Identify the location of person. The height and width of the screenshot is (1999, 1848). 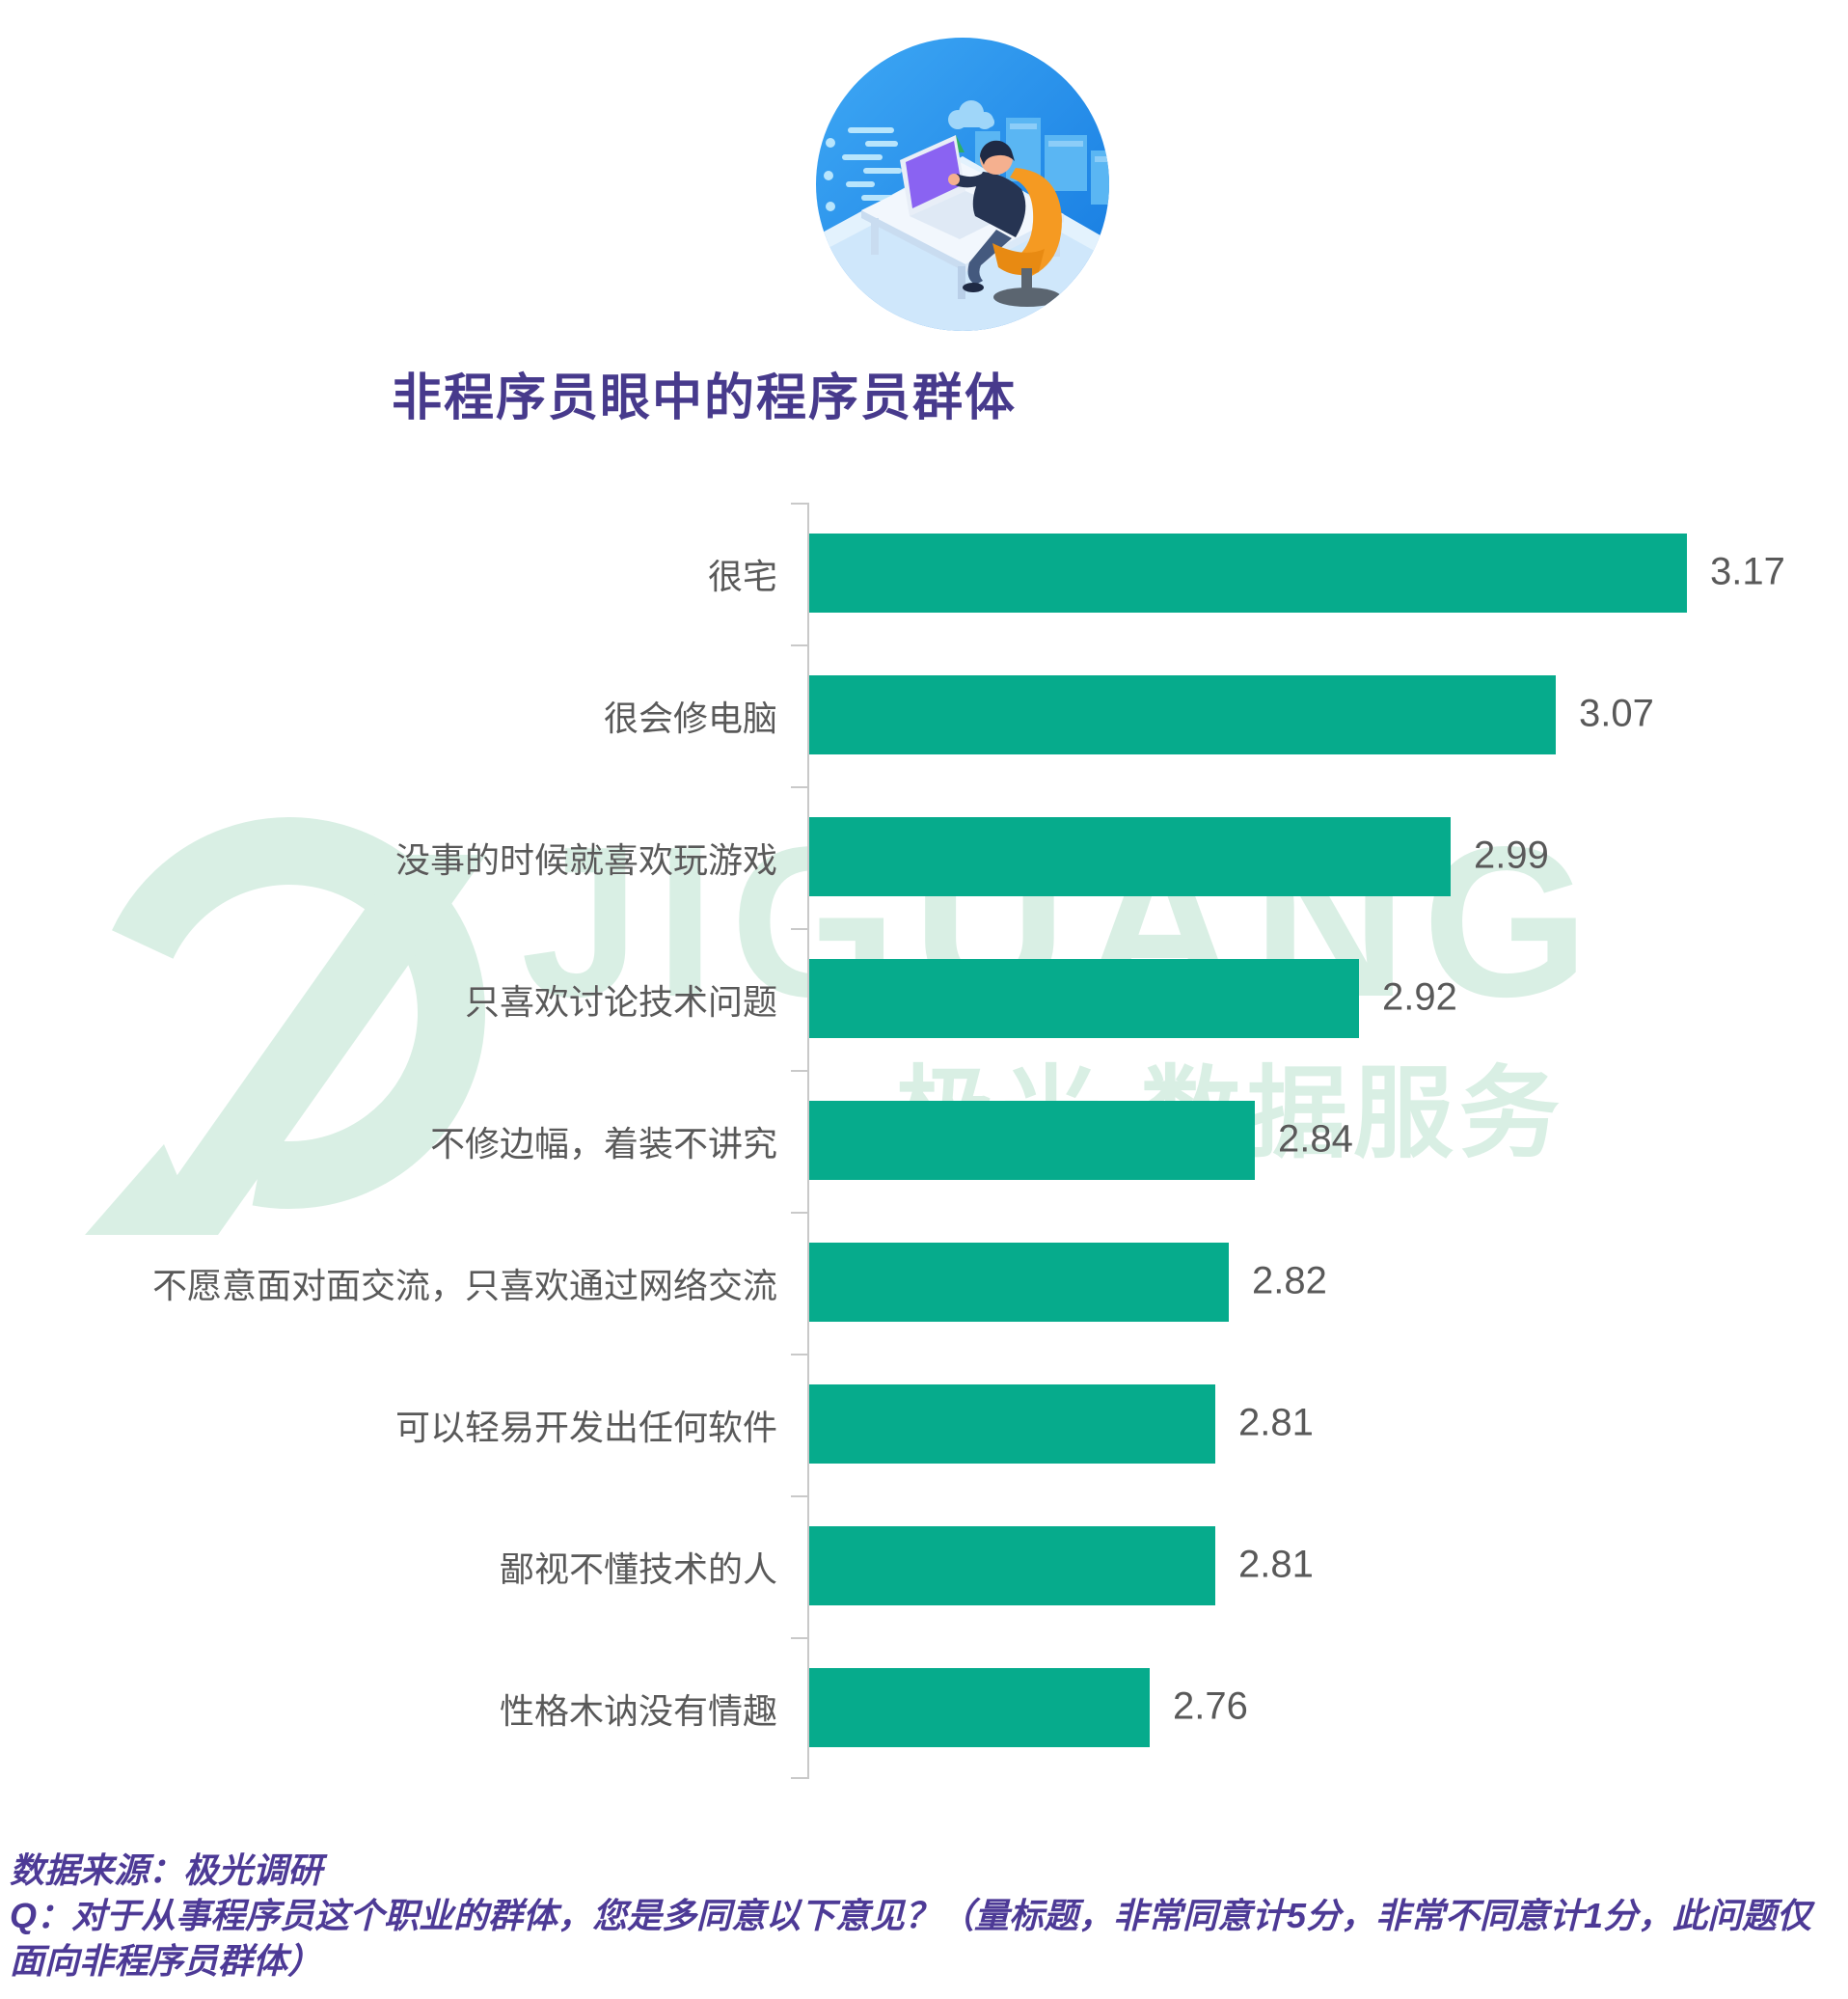
(987, 216).